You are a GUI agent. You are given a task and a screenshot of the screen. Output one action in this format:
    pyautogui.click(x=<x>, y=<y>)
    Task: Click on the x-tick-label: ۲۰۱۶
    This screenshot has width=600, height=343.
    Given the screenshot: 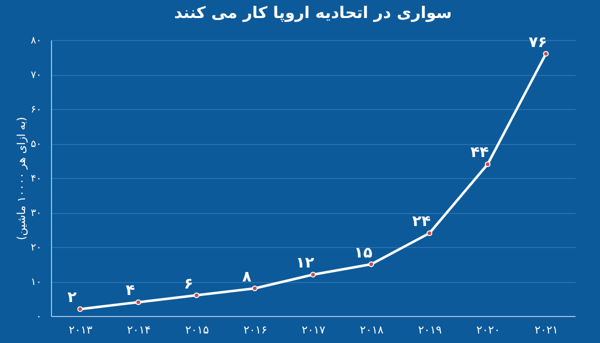 What is the action you would take?
    pyautogui.click(x=255, y=330)
    